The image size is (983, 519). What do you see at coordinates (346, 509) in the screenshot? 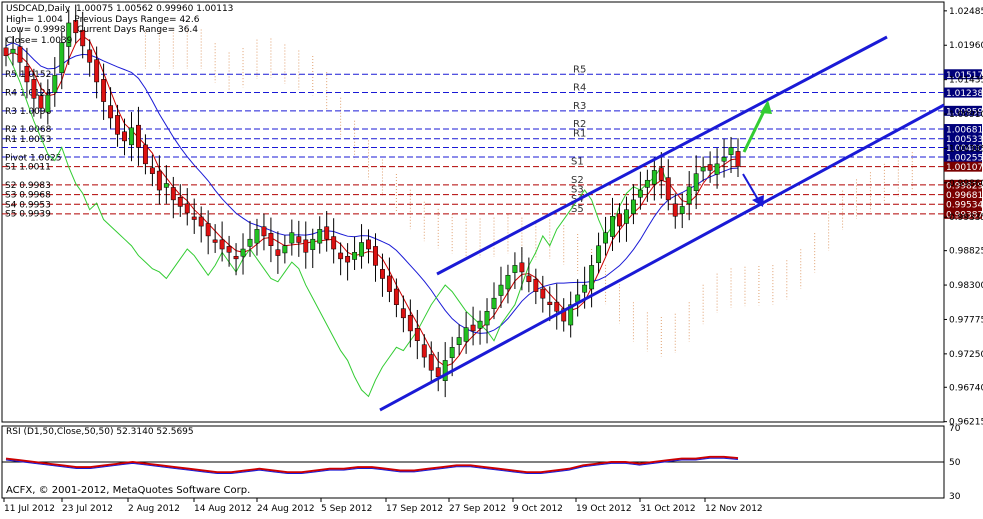
I see `x-tick-label: 5 Sep 2012` at bounding box center [346, 509].